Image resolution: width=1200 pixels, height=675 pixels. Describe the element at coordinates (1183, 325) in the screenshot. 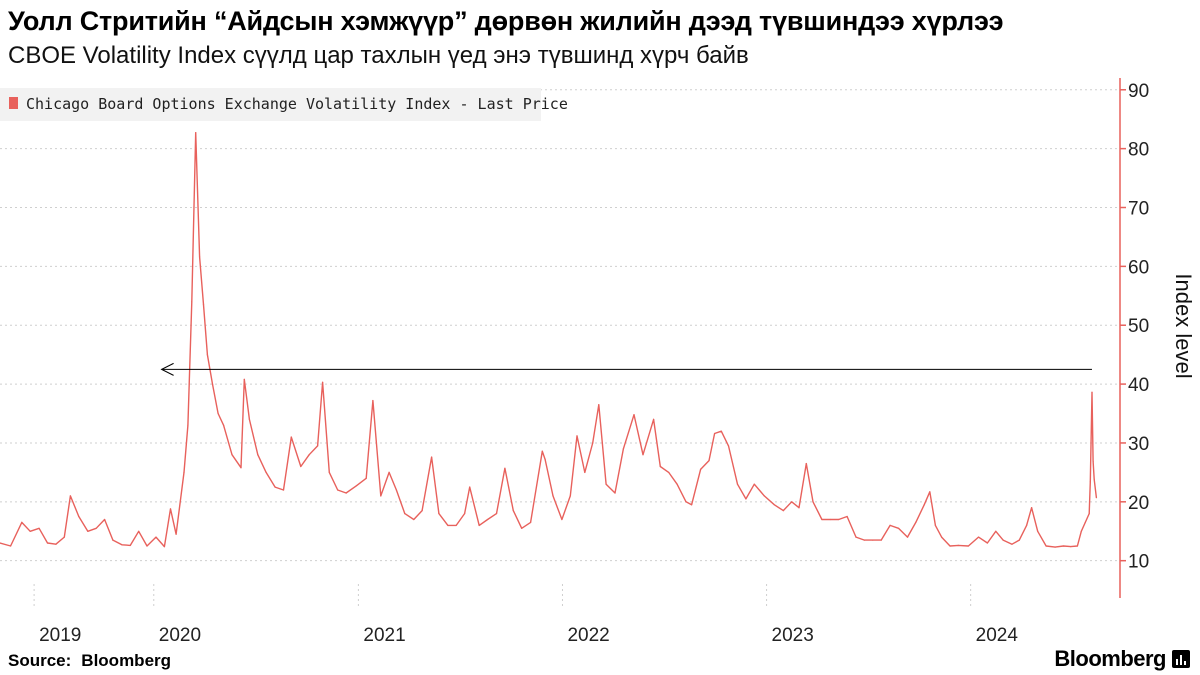

I see `y-axis-label: Index level` at that location.